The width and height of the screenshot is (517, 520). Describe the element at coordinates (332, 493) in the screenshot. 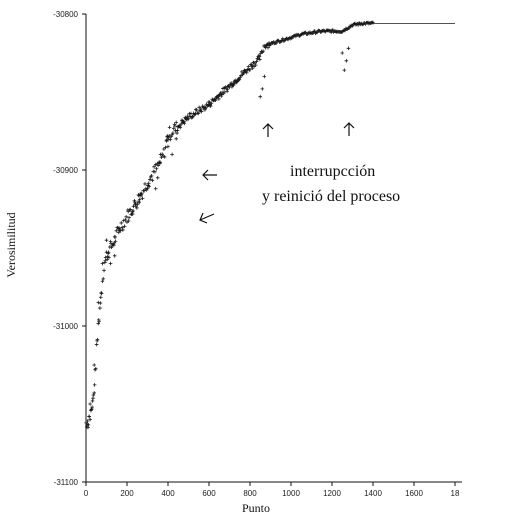

I see `x-tick-label: 1200` at that location.